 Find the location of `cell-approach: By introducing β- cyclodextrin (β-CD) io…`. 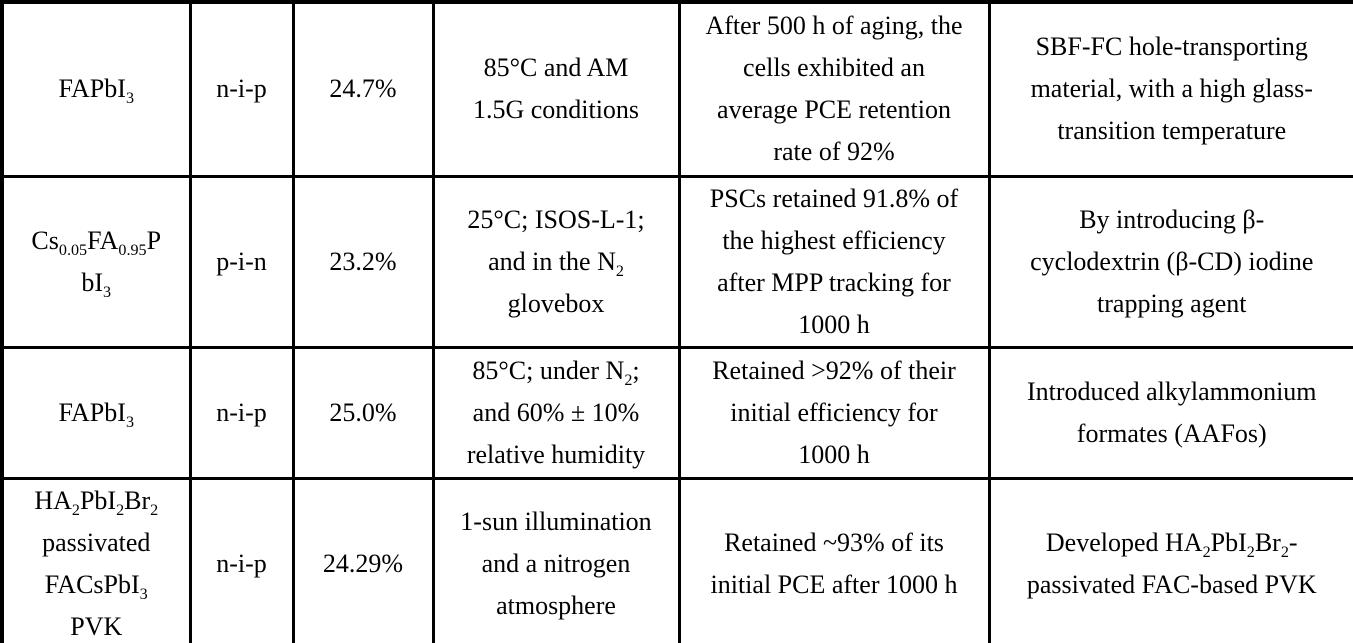

cell-approach: By introducing β- cyclodextrin (β-CD) io… is located at coordinates (1170, 261).